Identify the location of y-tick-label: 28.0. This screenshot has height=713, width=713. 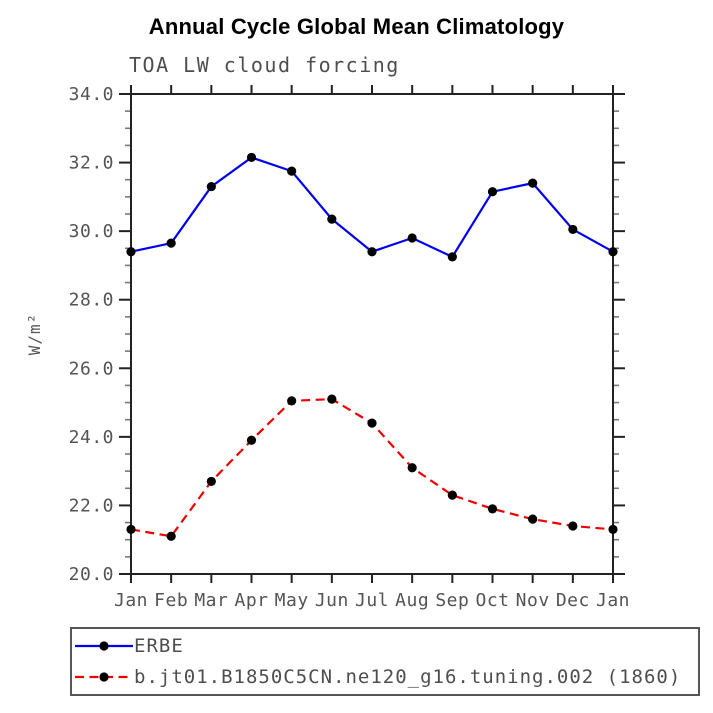
(91, 300).